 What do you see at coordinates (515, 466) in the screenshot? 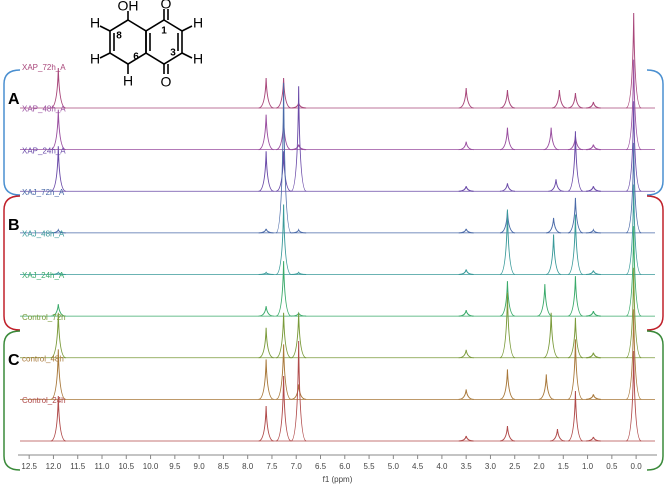
I see `x-tick-label: 2.5` at bounding box center [515, 466].